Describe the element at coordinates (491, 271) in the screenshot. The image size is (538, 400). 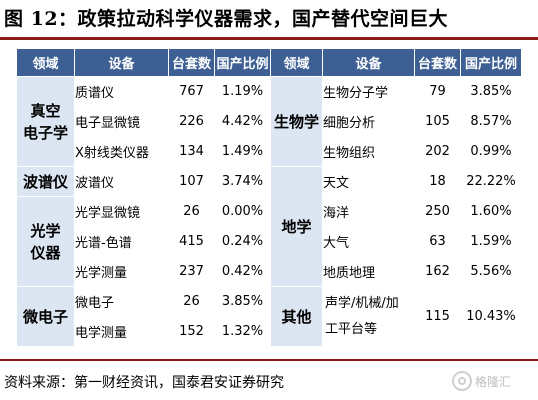
I see `ratio-cell: 5.56%` at that location.